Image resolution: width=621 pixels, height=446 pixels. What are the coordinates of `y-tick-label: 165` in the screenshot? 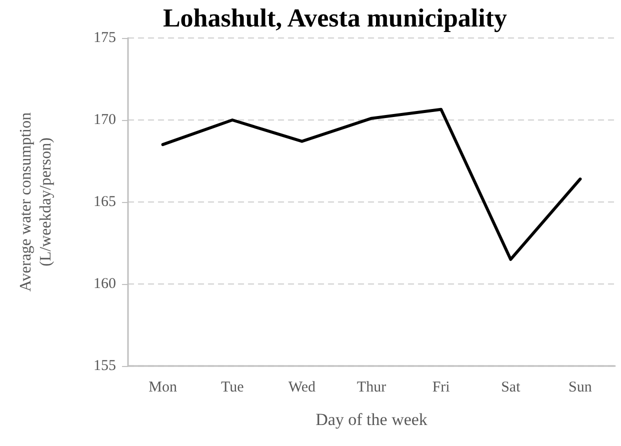 It's located at (105, 202).